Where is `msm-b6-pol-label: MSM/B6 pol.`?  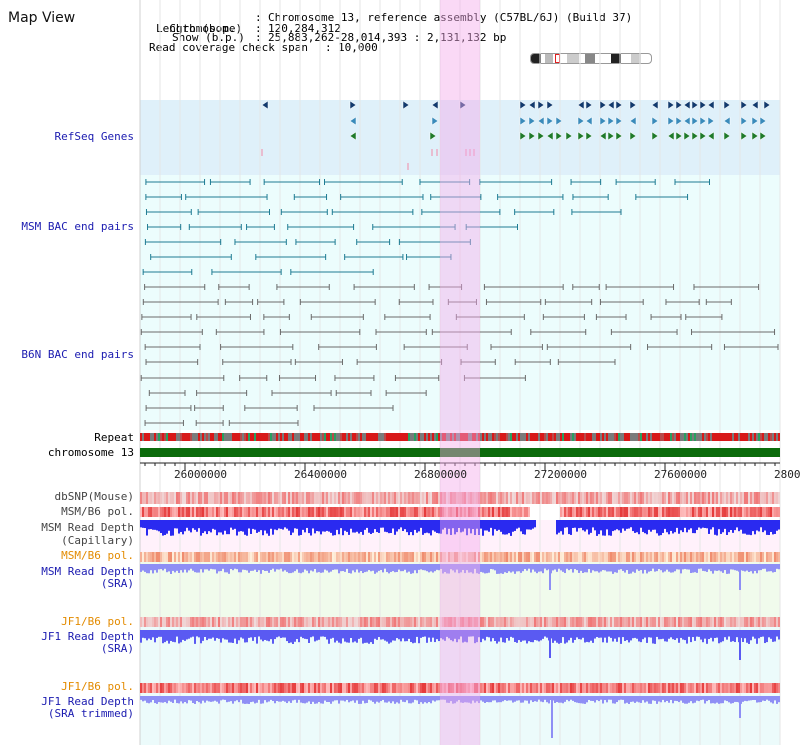
msm-b6-pol-label: MSM/B6 pol. is located at coordinates (97, 511).